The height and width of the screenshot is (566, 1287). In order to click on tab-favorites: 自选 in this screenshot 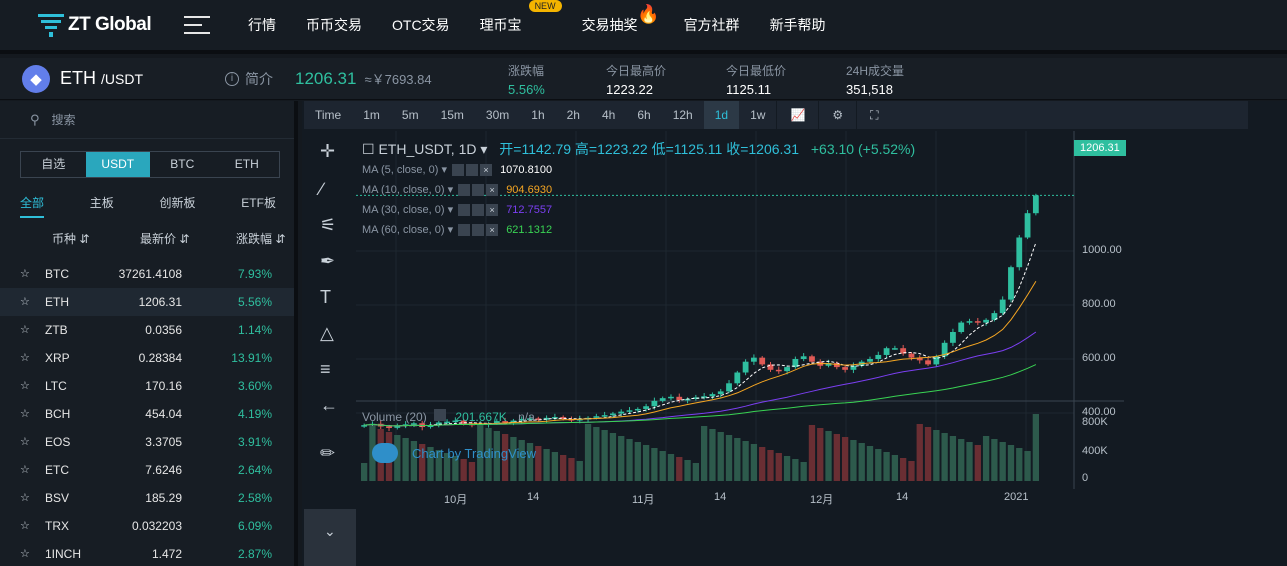, I will do `click(53, 164)`.